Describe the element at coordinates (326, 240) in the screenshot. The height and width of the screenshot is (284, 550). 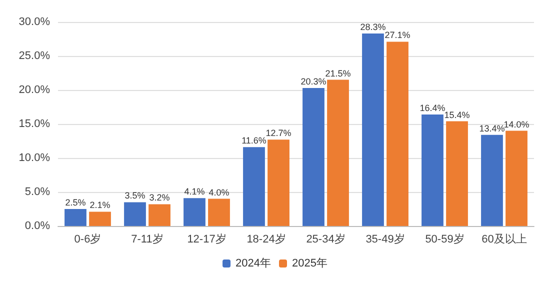
I see `x-tick-label: 25-34岁` at that location.